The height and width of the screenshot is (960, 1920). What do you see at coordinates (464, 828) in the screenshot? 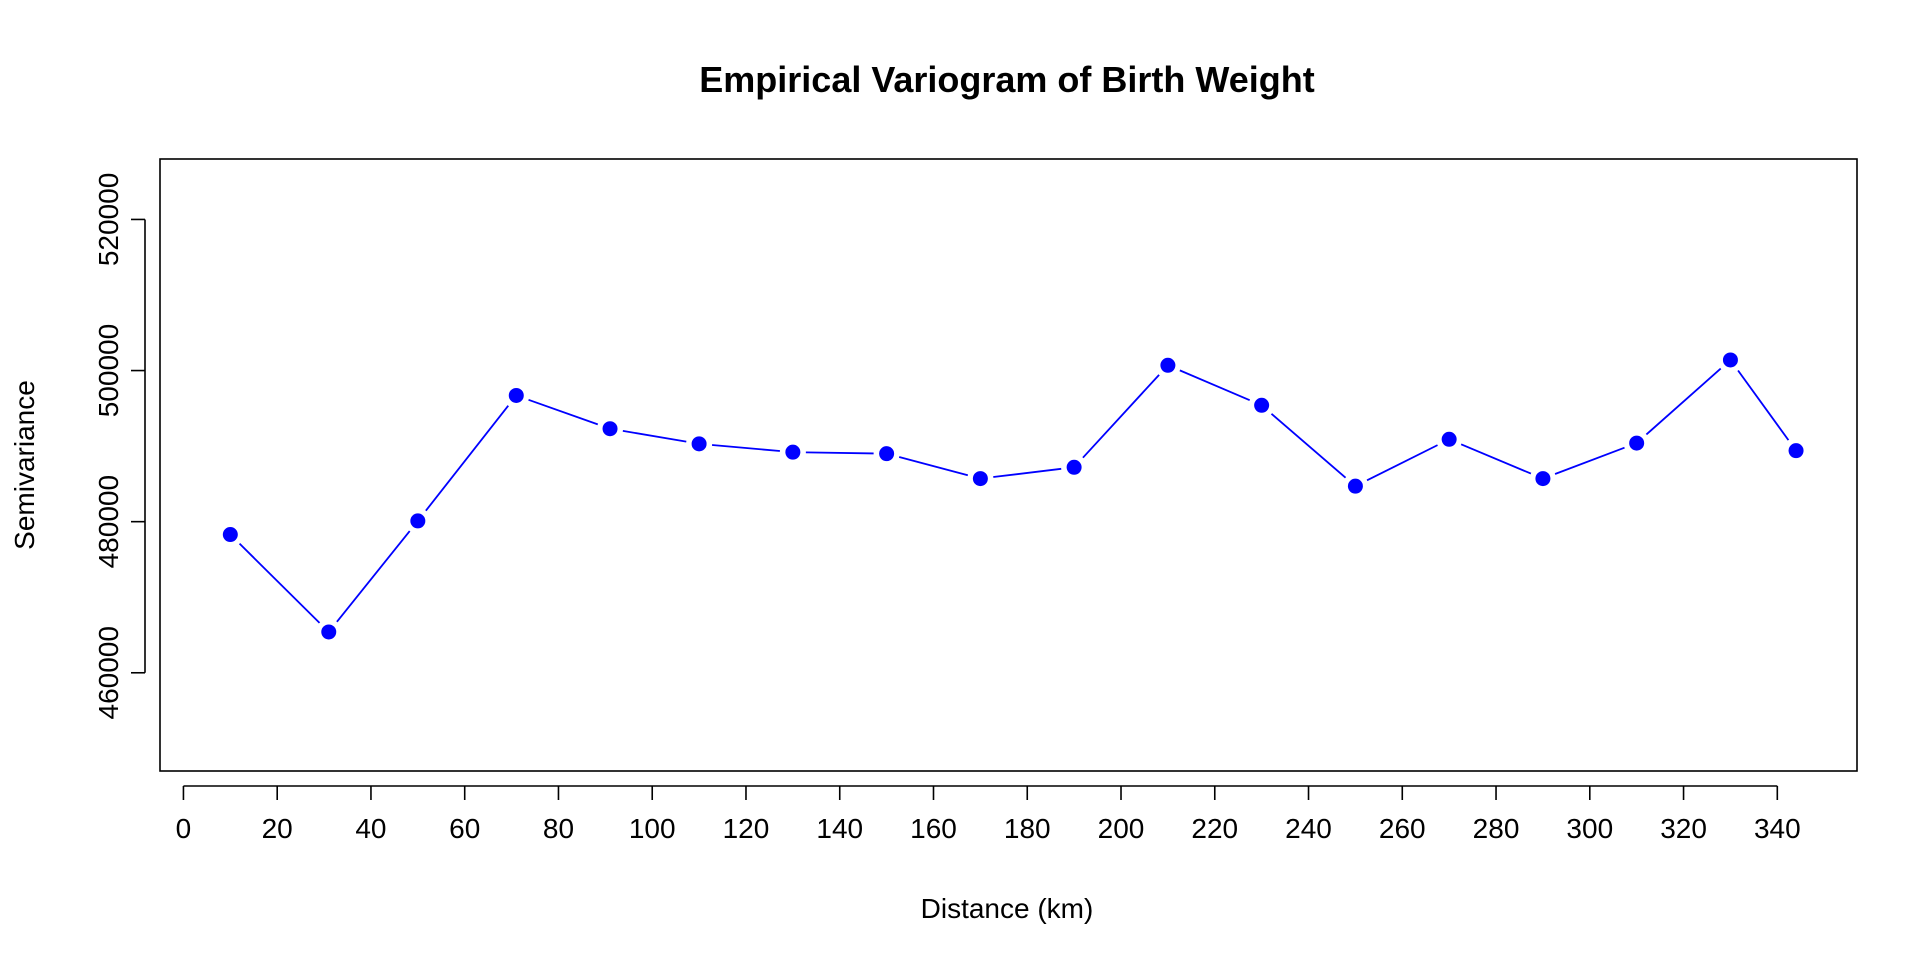
I see `x-tick-label: 60` at bounding box center [464, 828].